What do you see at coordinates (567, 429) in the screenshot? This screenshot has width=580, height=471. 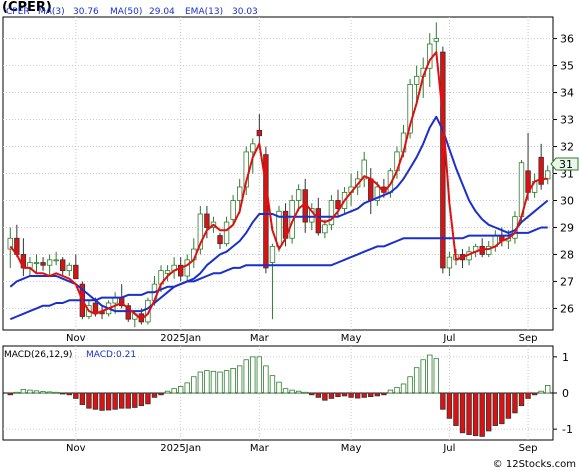 I see `macd-ytick-label: -1` at bounding box center [567, 429].